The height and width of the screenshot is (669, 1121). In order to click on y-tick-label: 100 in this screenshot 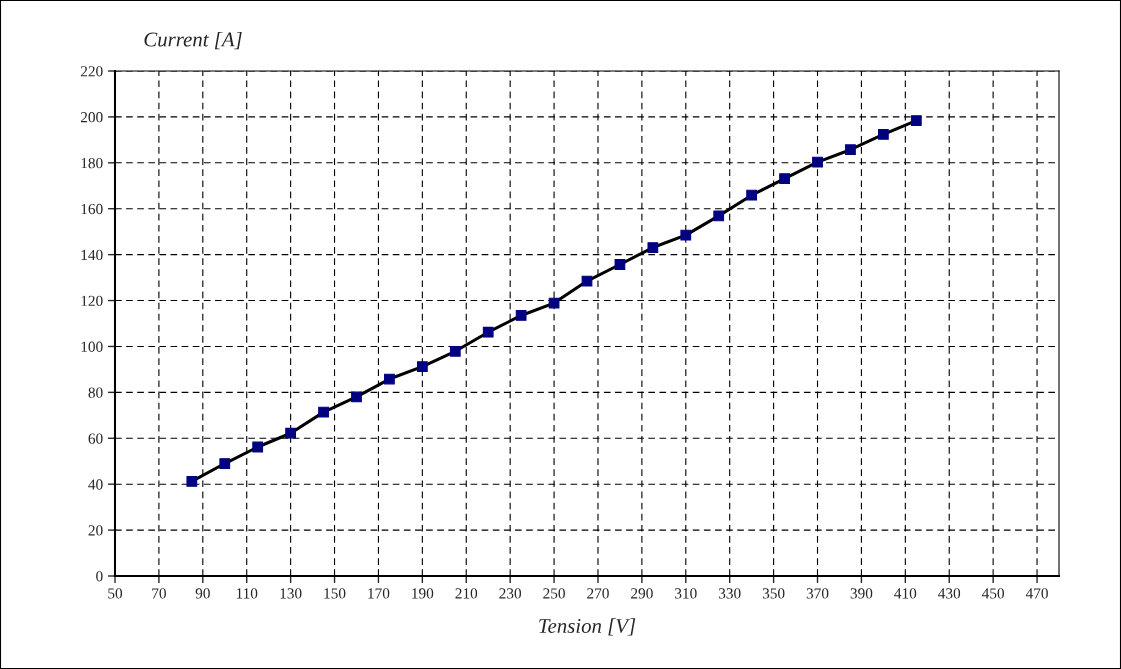, I will do `click(92, 346)`.